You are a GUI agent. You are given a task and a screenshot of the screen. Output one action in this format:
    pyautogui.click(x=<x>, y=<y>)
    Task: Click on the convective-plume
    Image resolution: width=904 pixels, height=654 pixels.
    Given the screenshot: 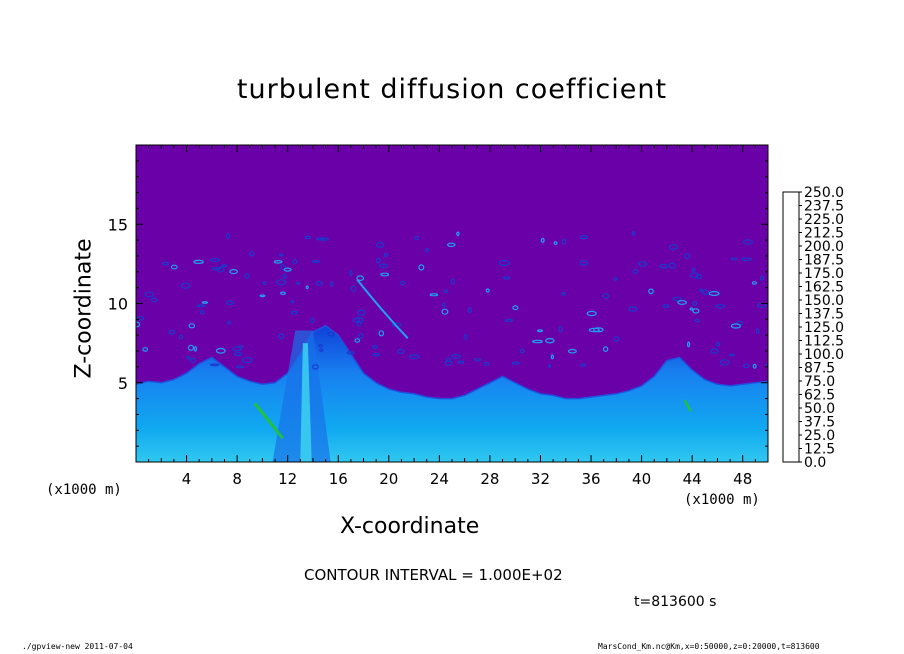 What is the action you would take?
    pyautogui.click(x=301, y=396)
    